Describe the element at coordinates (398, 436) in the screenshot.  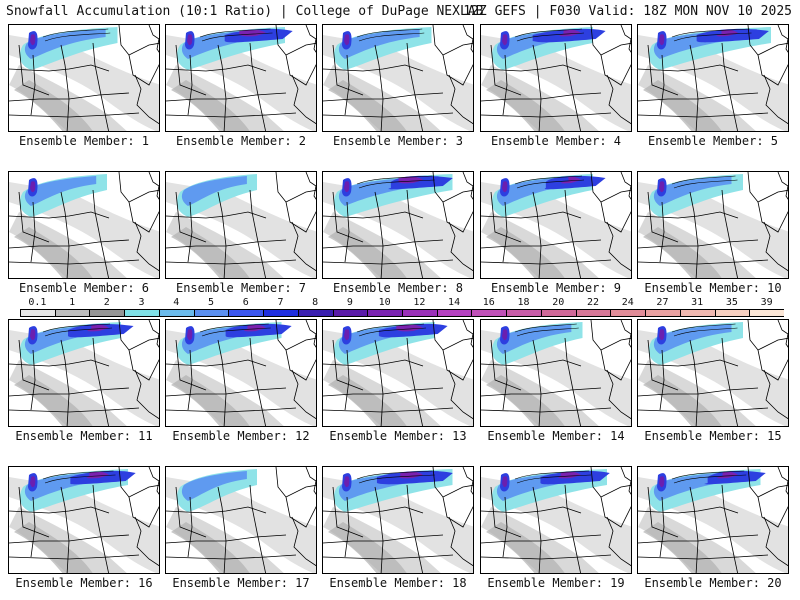
I see `ensemble-member-label: Ensemble Member: 13` at that location.